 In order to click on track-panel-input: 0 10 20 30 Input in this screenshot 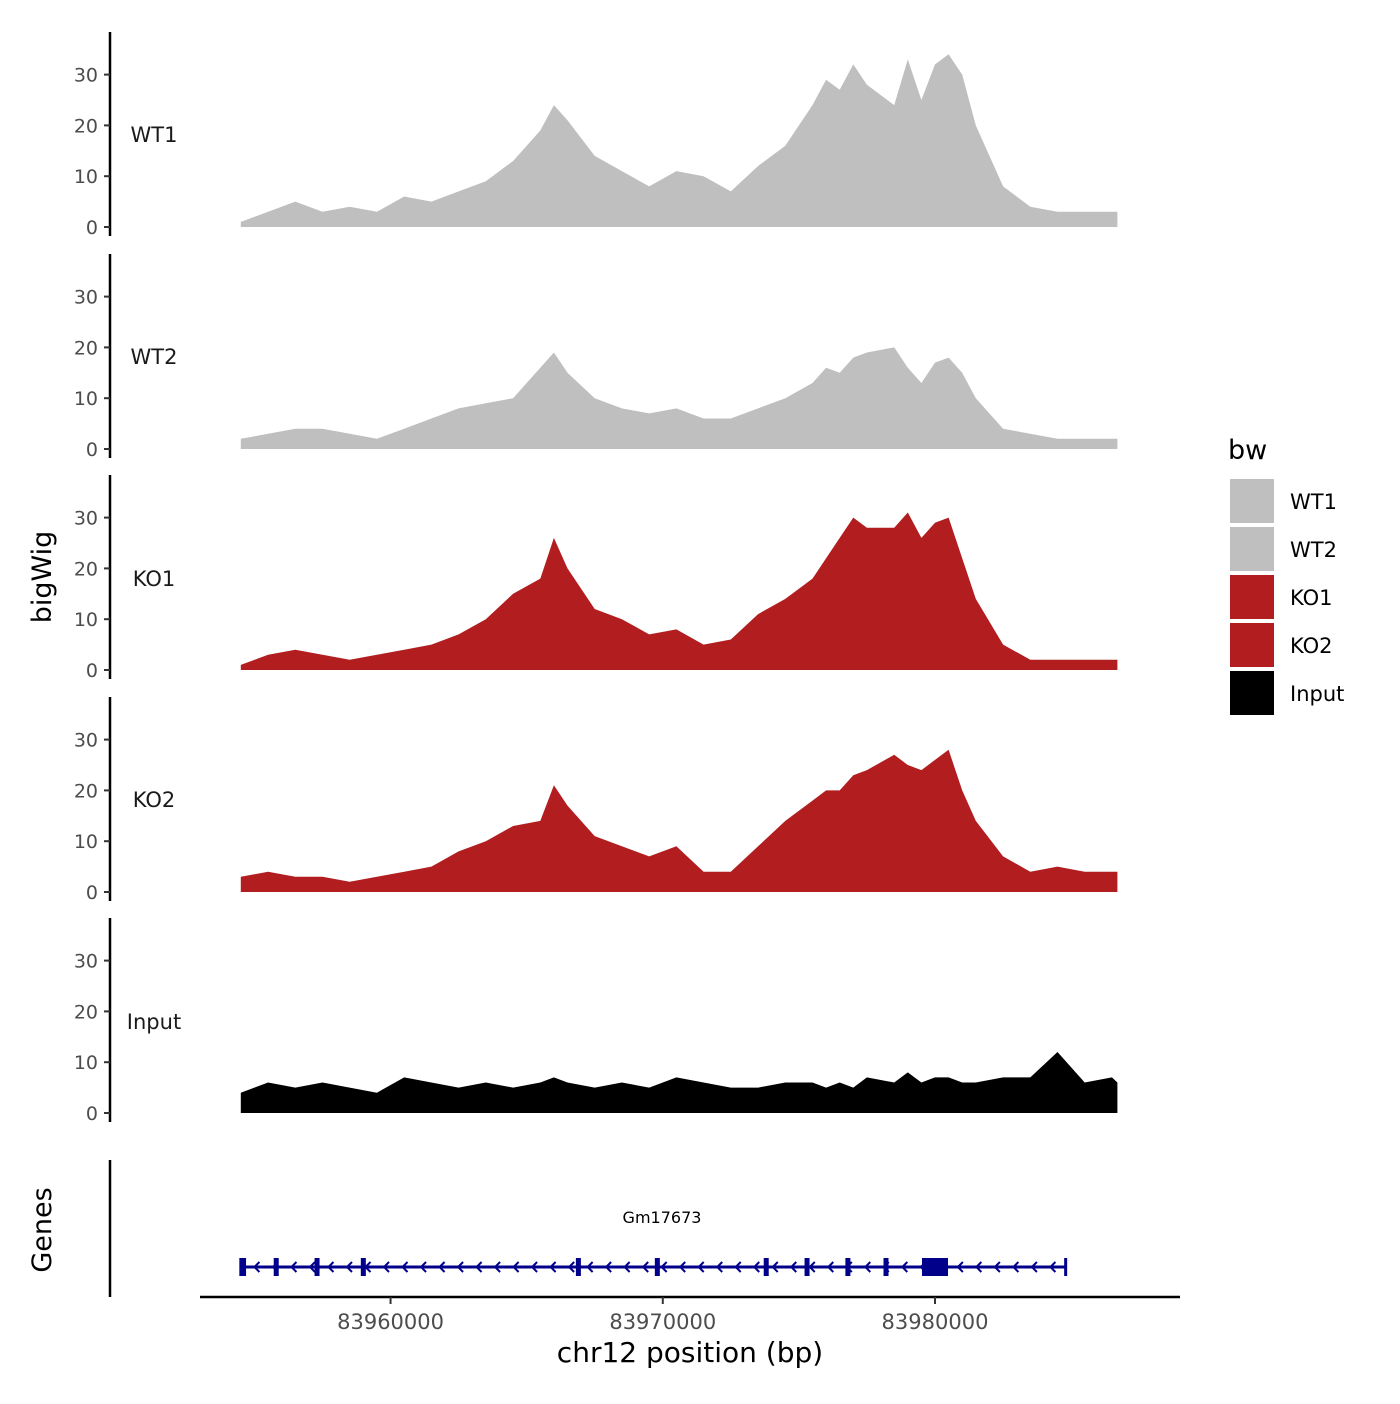, I will do `click(596, 1021)`.